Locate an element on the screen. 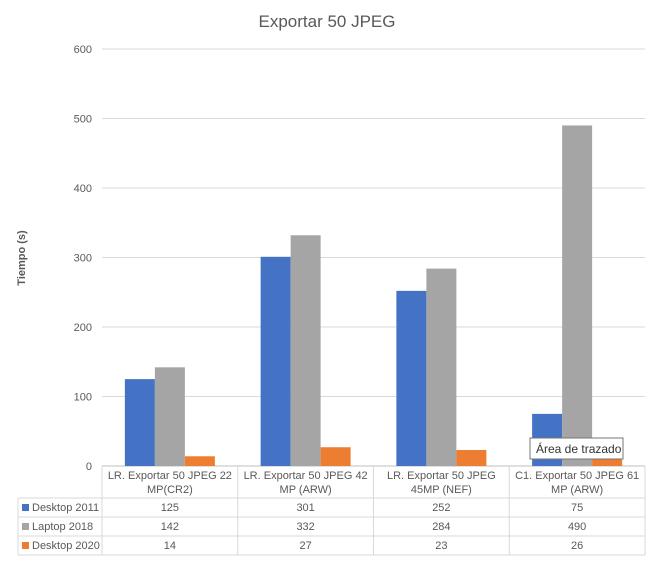  y-tick-label: 500 is located at coordinates (83, 120).